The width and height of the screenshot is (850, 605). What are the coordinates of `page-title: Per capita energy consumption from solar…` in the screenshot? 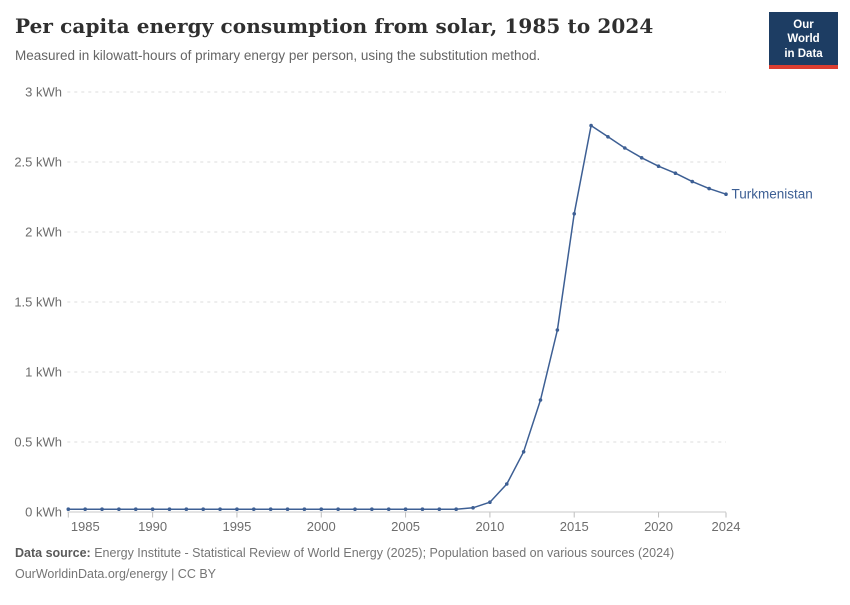 It's located at (334, 26).